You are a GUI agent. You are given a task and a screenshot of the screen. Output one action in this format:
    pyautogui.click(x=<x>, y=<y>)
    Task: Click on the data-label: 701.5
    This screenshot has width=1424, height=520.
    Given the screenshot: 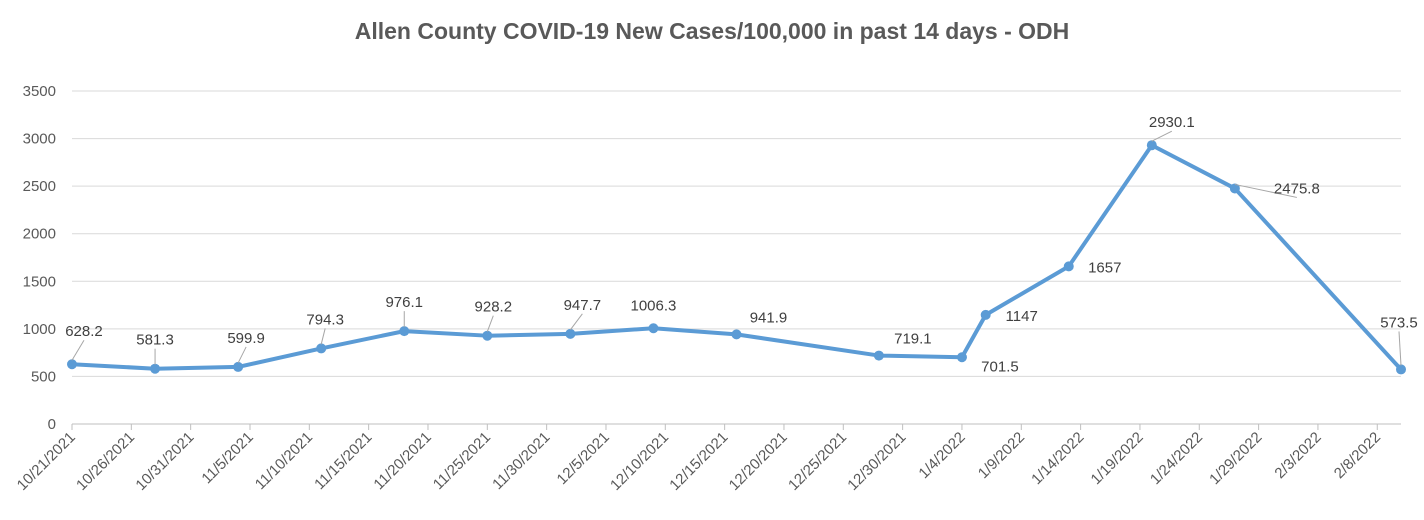 What is the action you would take?
    pyautogui.click(x=1000, y=366)
    